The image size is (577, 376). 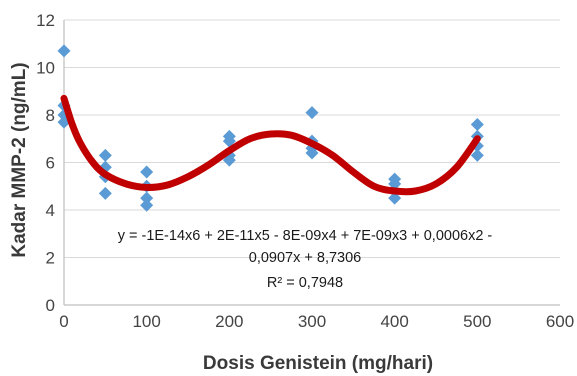 I want to click on y-tick-label: 10, so click(x=45, y=68).